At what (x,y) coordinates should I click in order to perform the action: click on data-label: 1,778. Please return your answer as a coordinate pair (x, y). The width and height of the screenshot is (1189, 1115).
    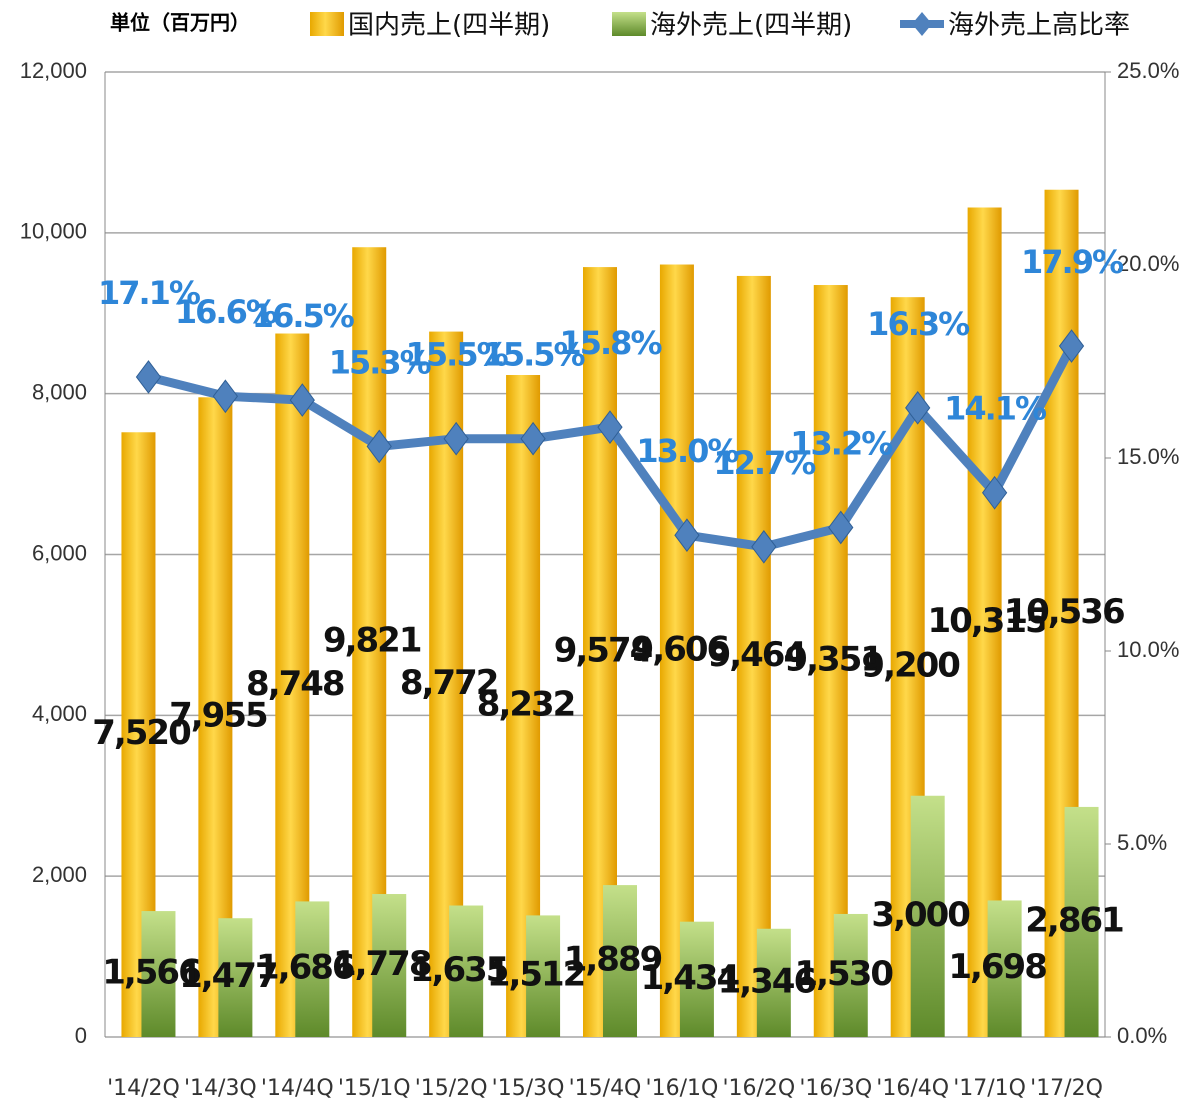
    Looking at the image, I should click on (382, 964).